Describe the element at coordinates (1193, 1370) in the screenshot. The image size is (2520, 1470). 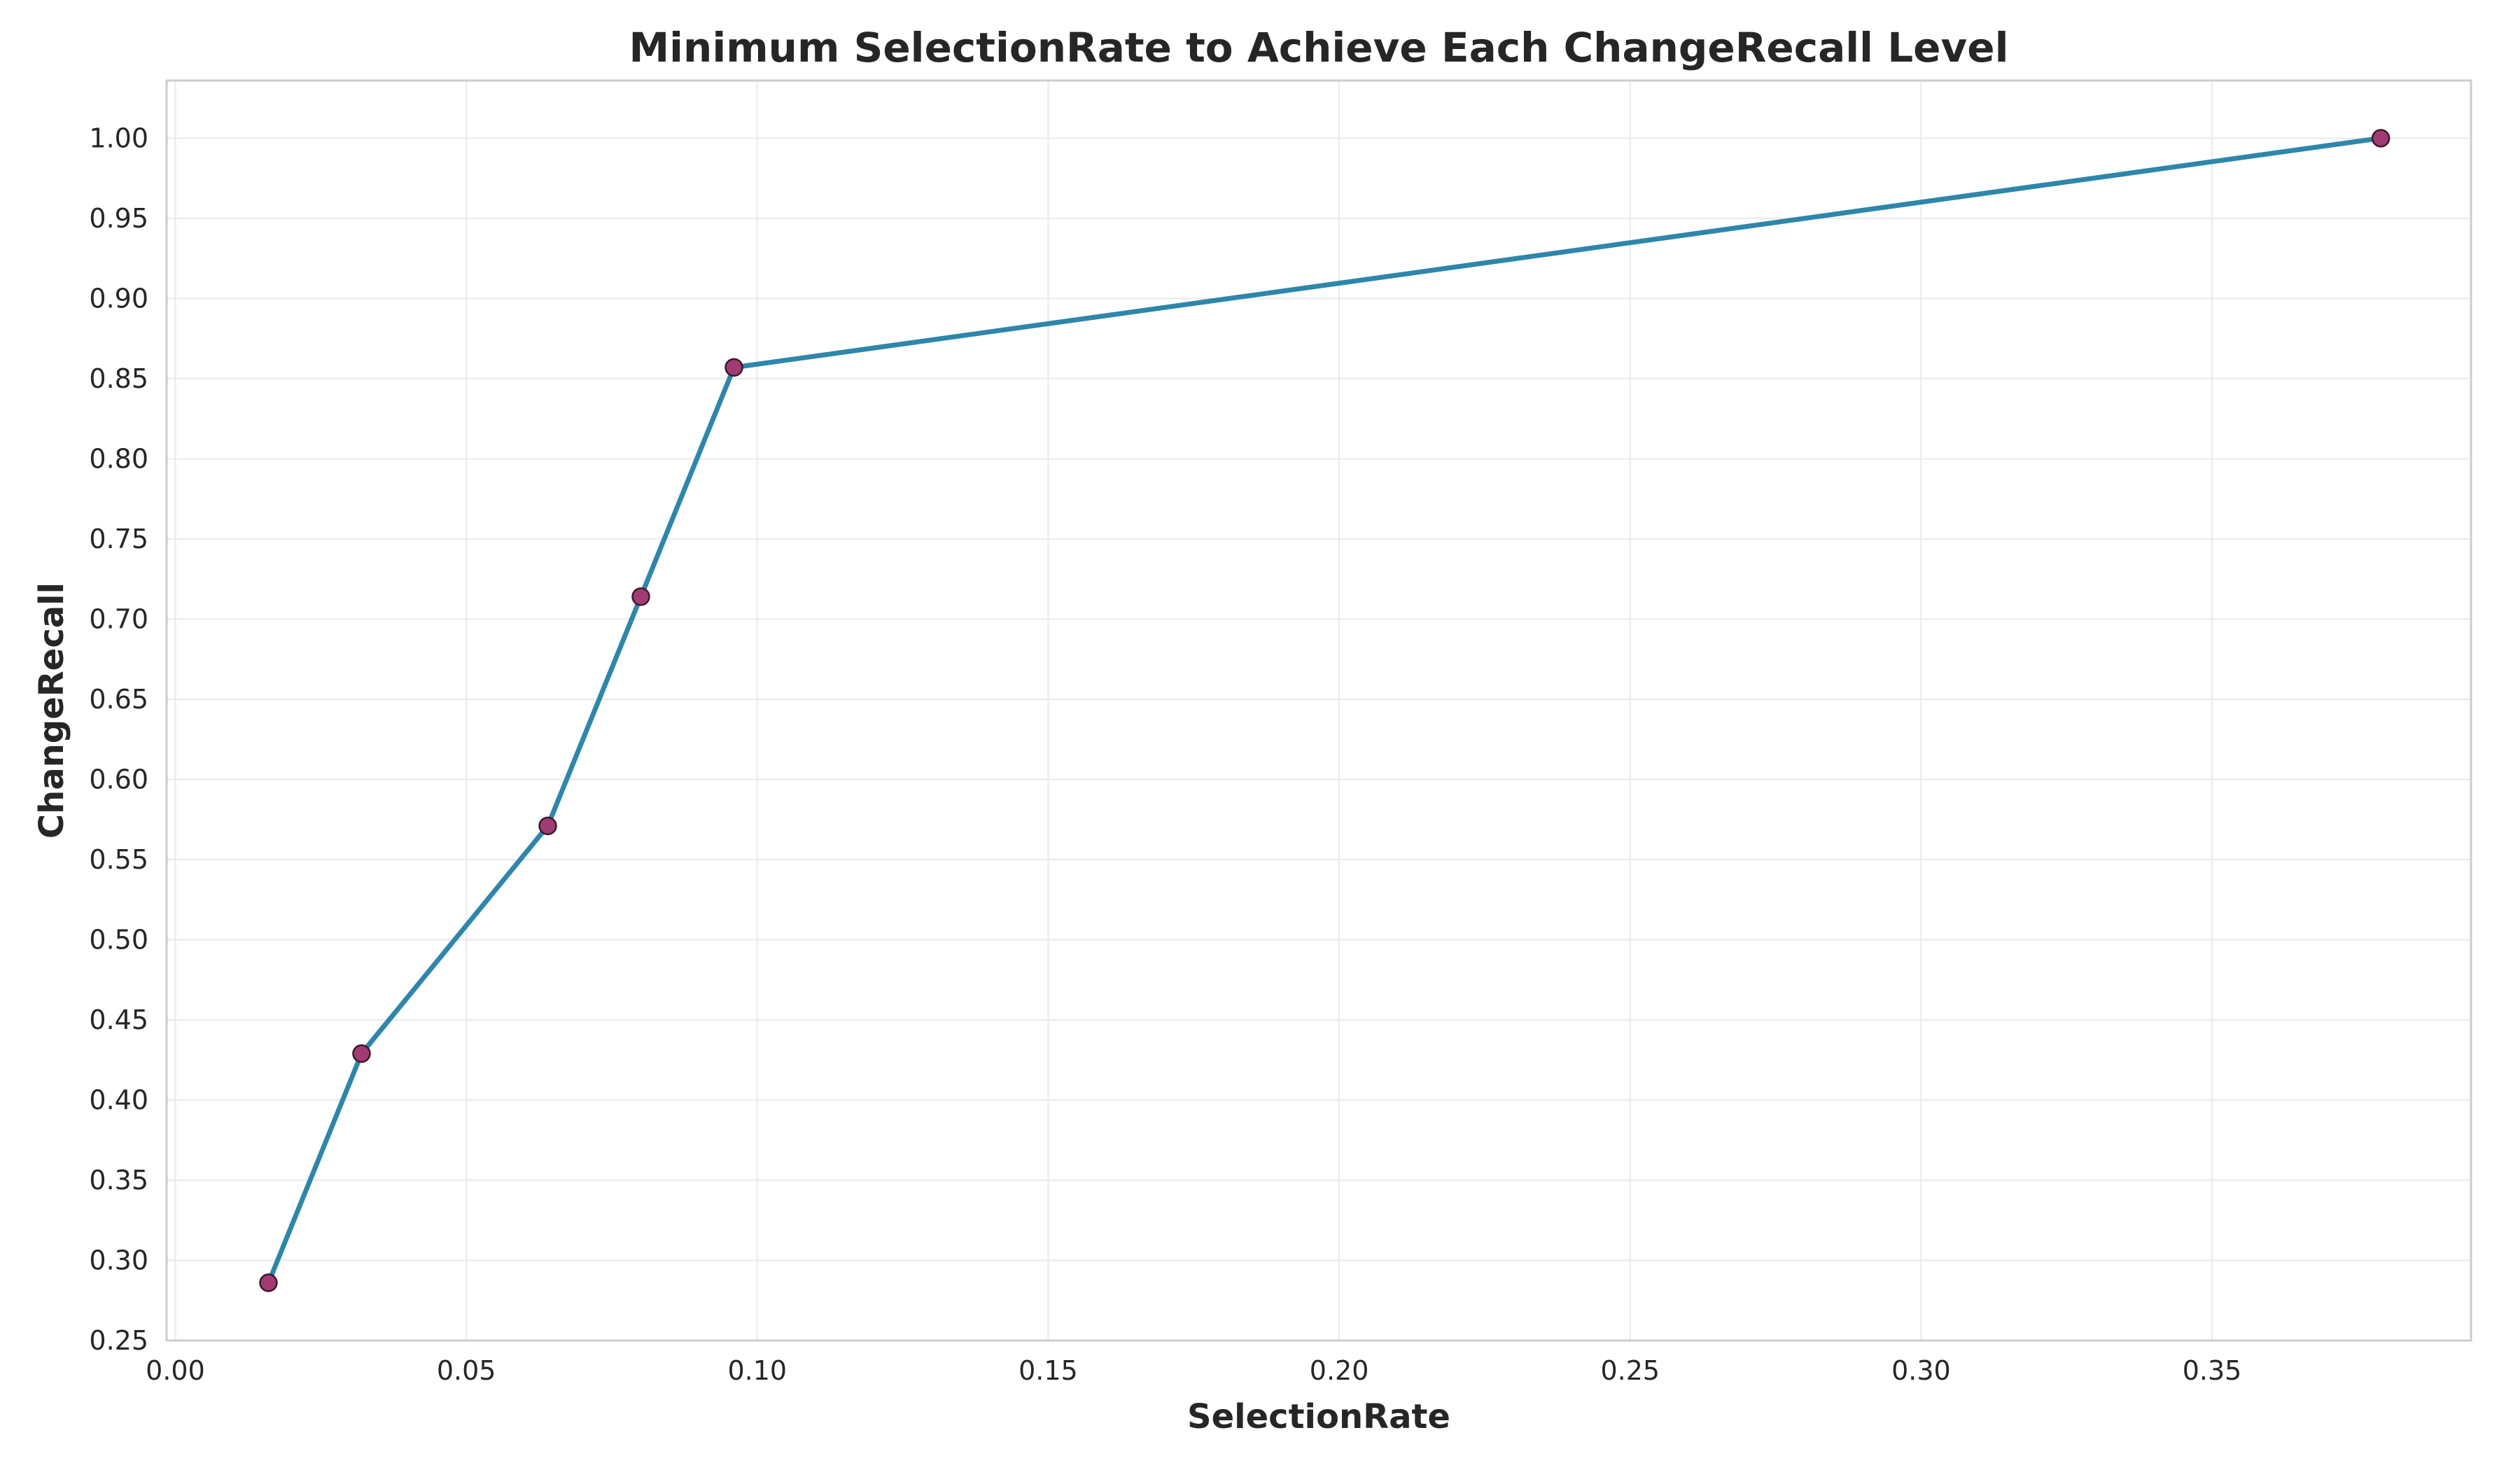
I see `x-axis-ticks: 0.00 0.05 0.10 0.15 0.20 0.25 0.30 0.35` at that location.